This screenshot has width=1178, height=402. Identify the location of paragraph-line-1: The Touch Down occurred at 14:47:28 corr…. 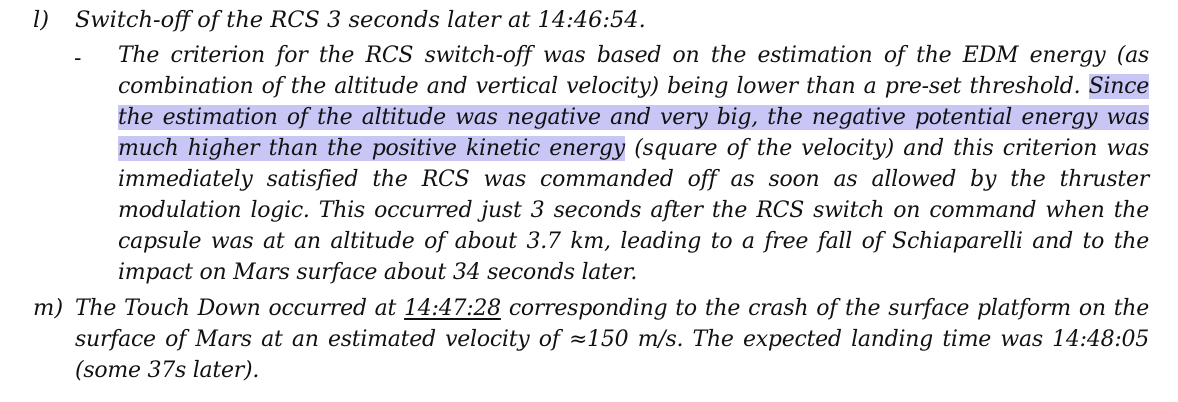
(612, 308).